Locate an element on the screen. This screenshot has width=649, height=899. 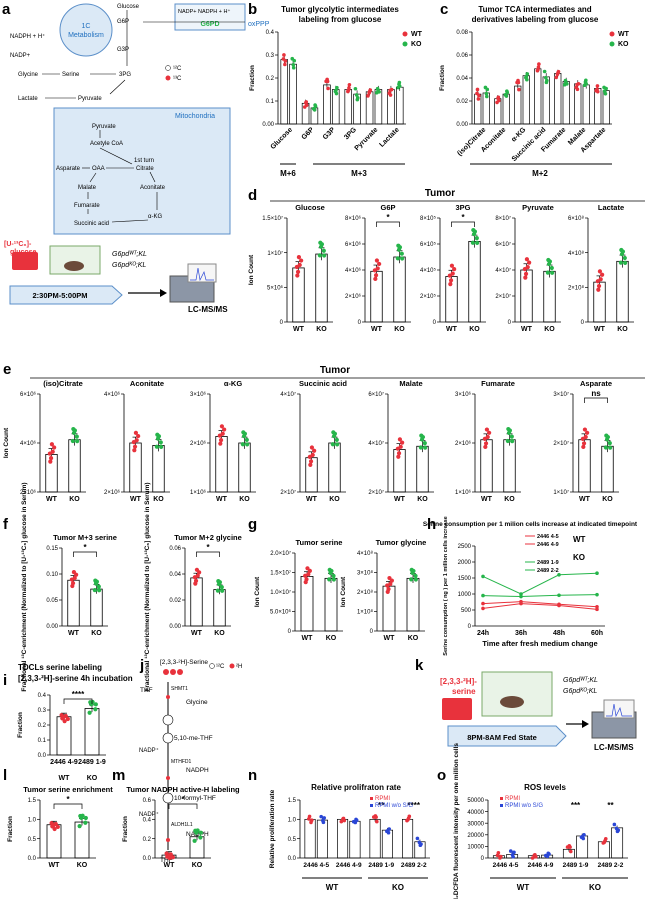
legend-12c: ¹²C is located at coordinates (177, 69).